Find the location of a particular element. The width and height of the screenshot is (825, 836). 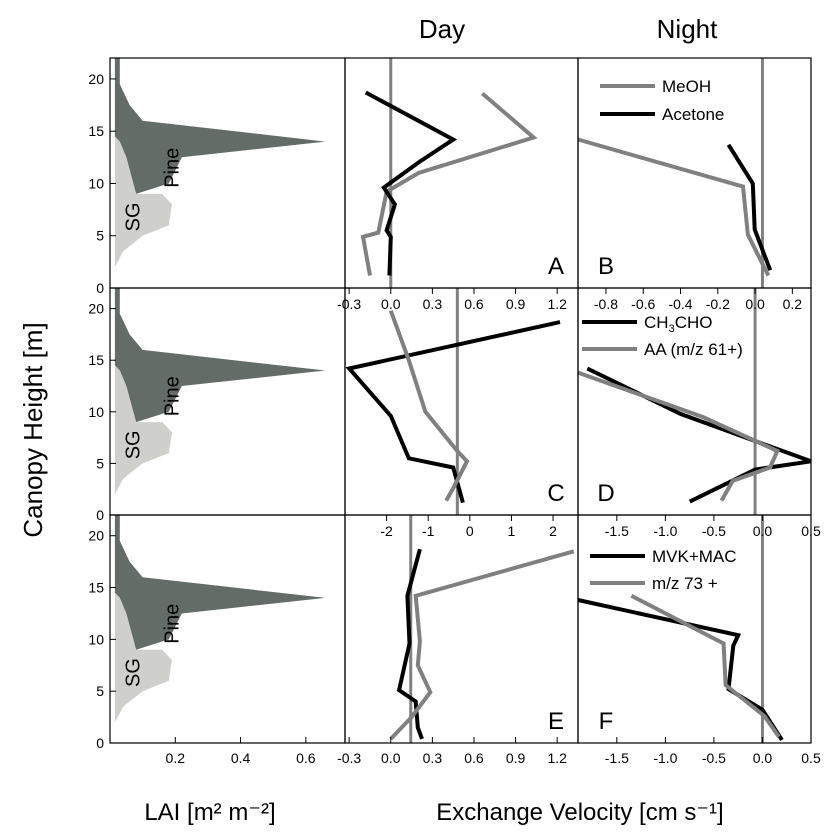

series-line-m-z-73--F is located at coordinates (705, 666).